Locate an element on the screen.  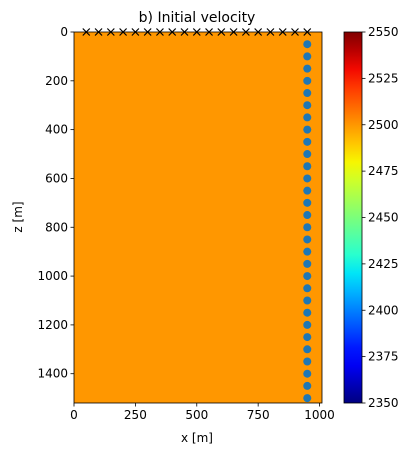
y-axis-label: z [m] is located at coordinates (18, 216).